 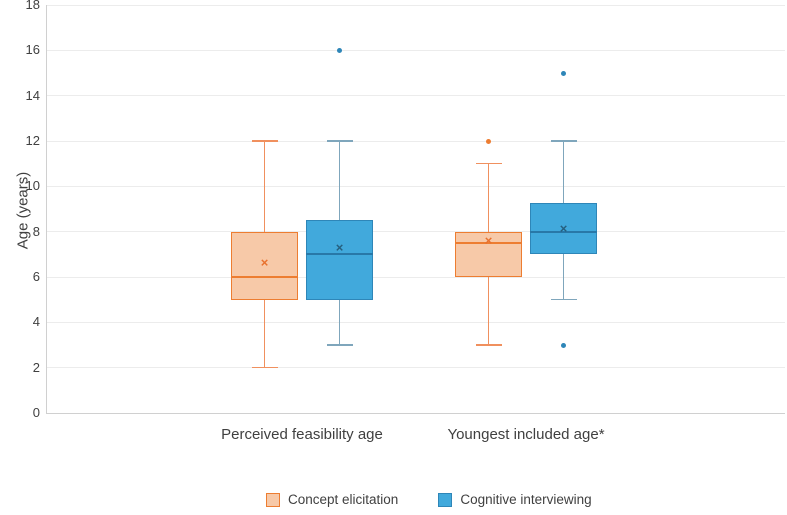 What do you see at coordinates (526, 434) in the screenshot?
I see `category-label: Youngest included age*` at bounding box center [526, 434].